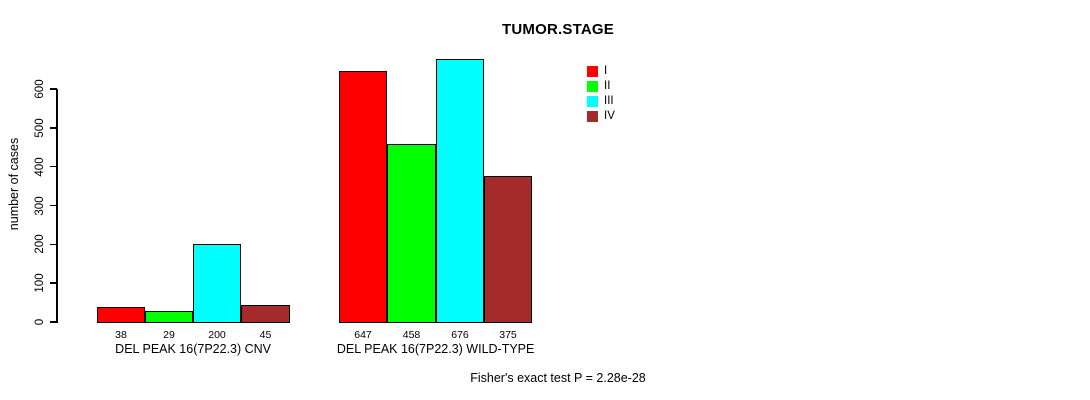 The image size is (1090, 400). What do you see at coordinates (121, 335) in the screenshot?
I see `bar-value-label: 38` at bounding box center [121, 335].